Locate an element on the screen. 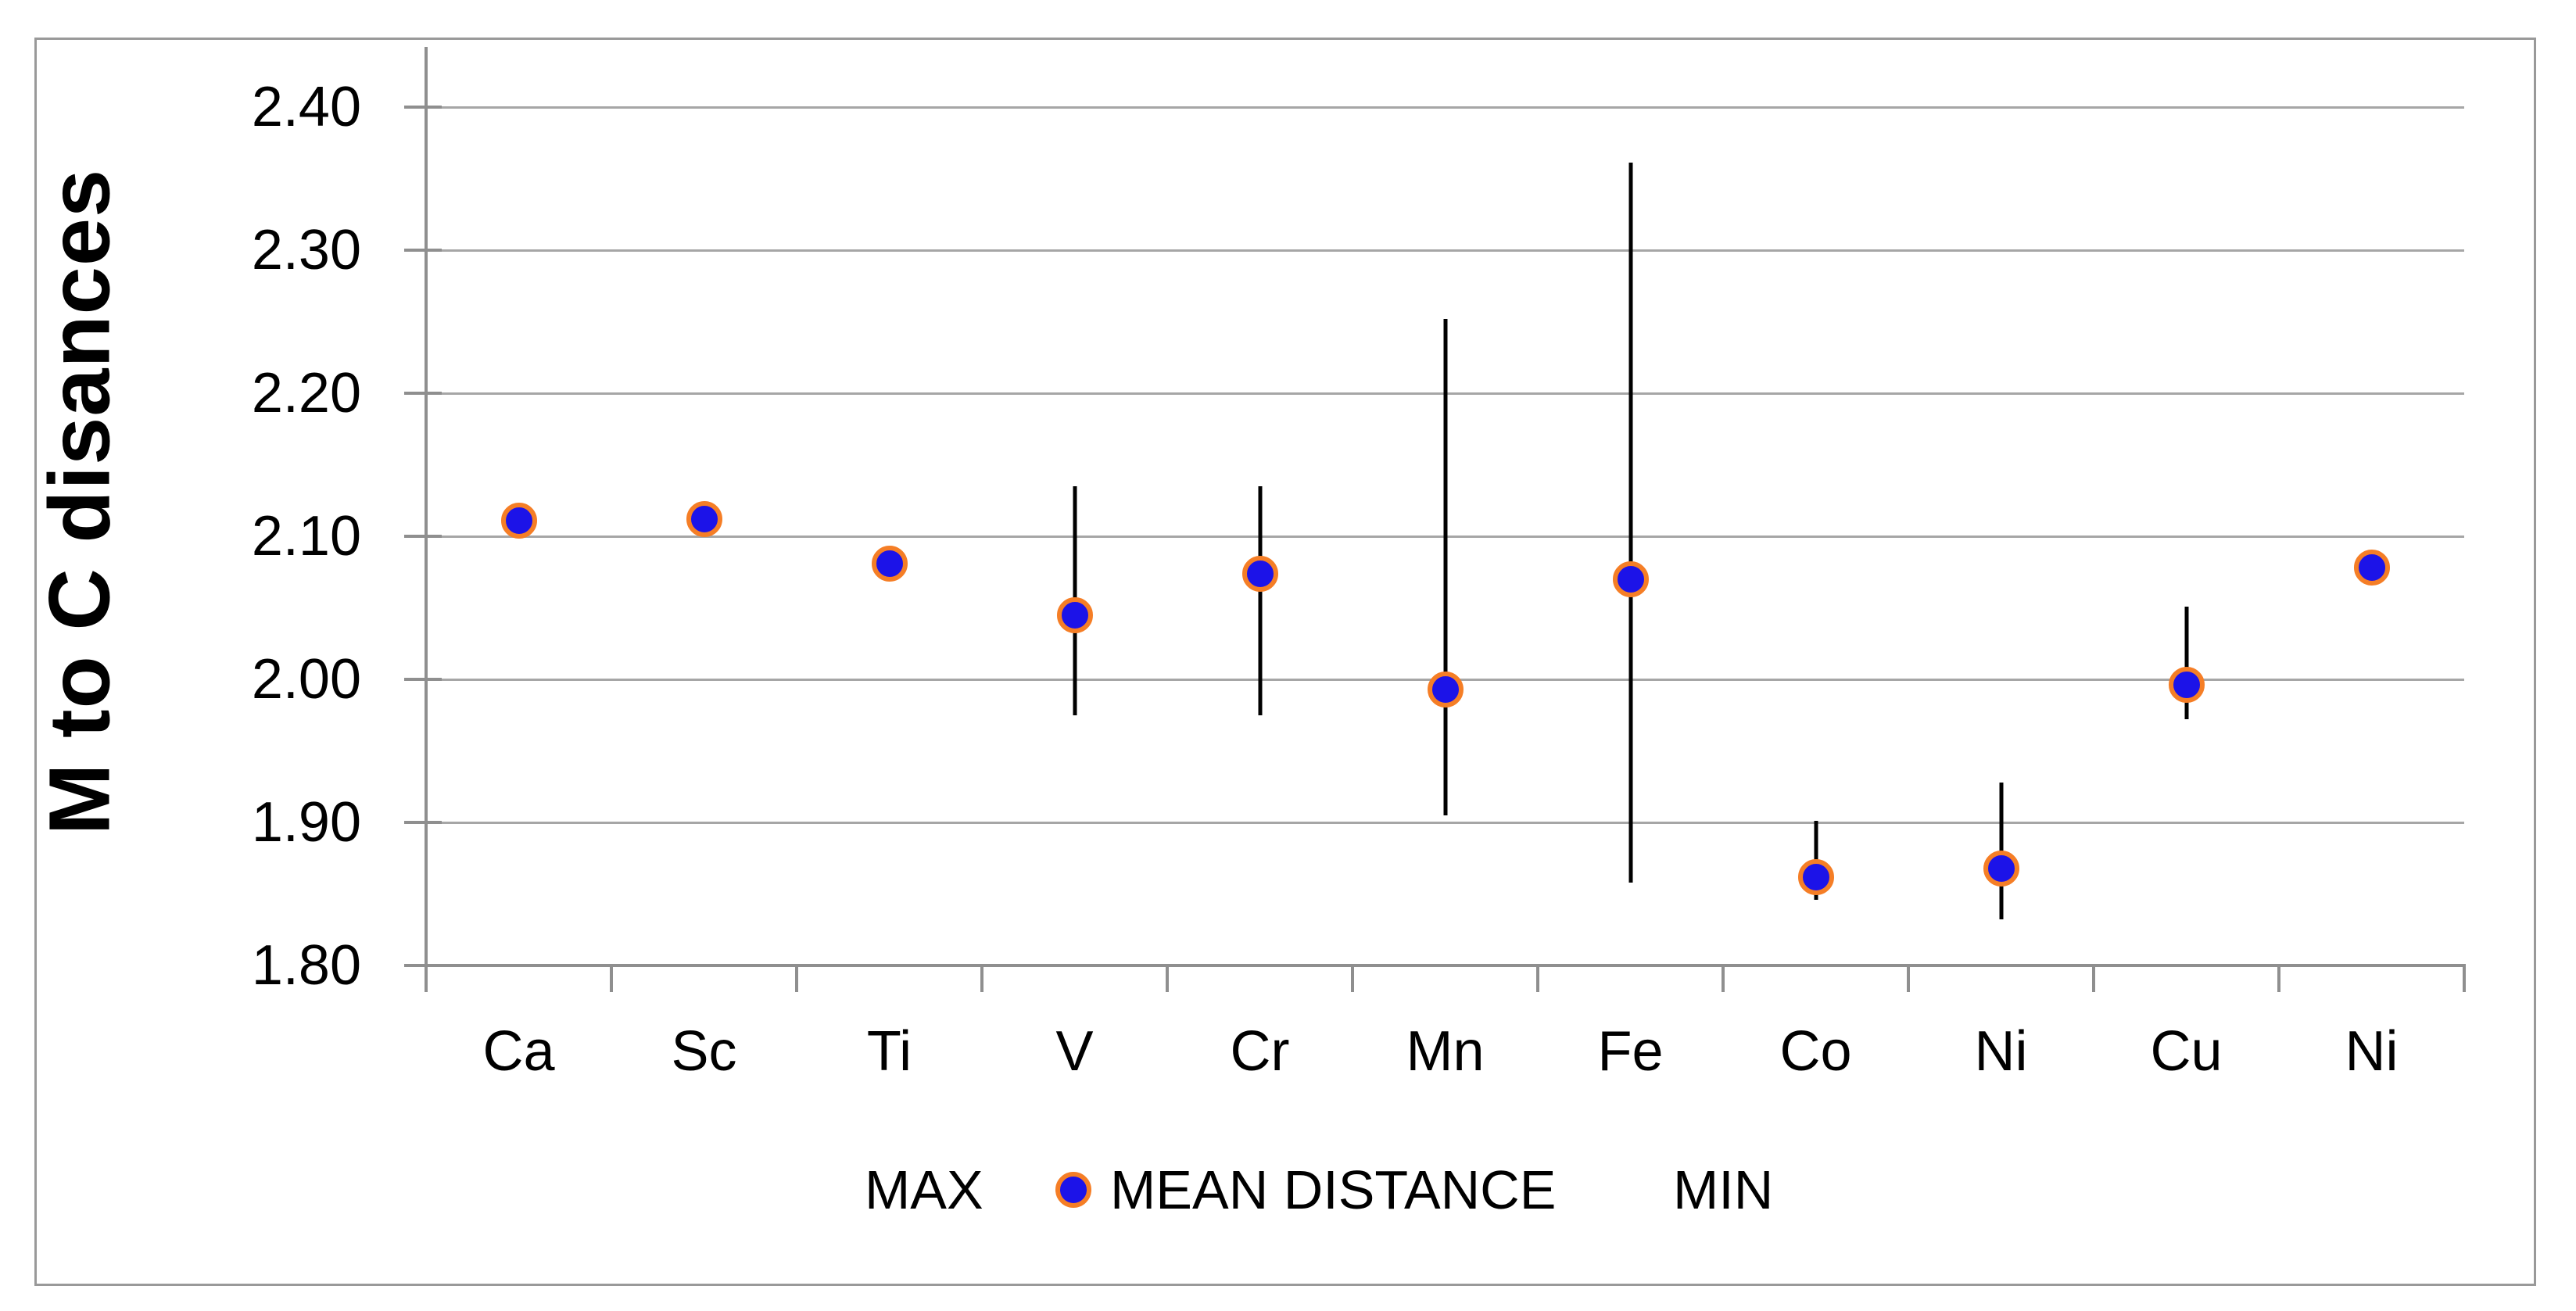 This screenshot has width=2576, height=1311. legend-item-max: MAX is located at coordinates (924, 1189).